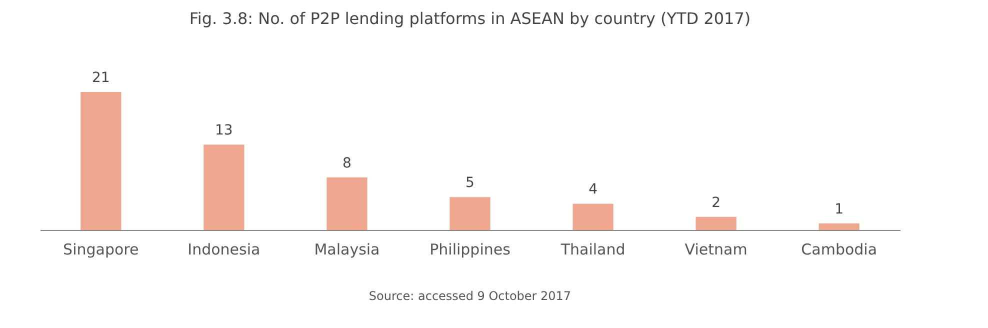 Image resolution: width=988 pixels, height=328 pixels. I want to click on x-tick-label: Indonesia, so click(224, 249).